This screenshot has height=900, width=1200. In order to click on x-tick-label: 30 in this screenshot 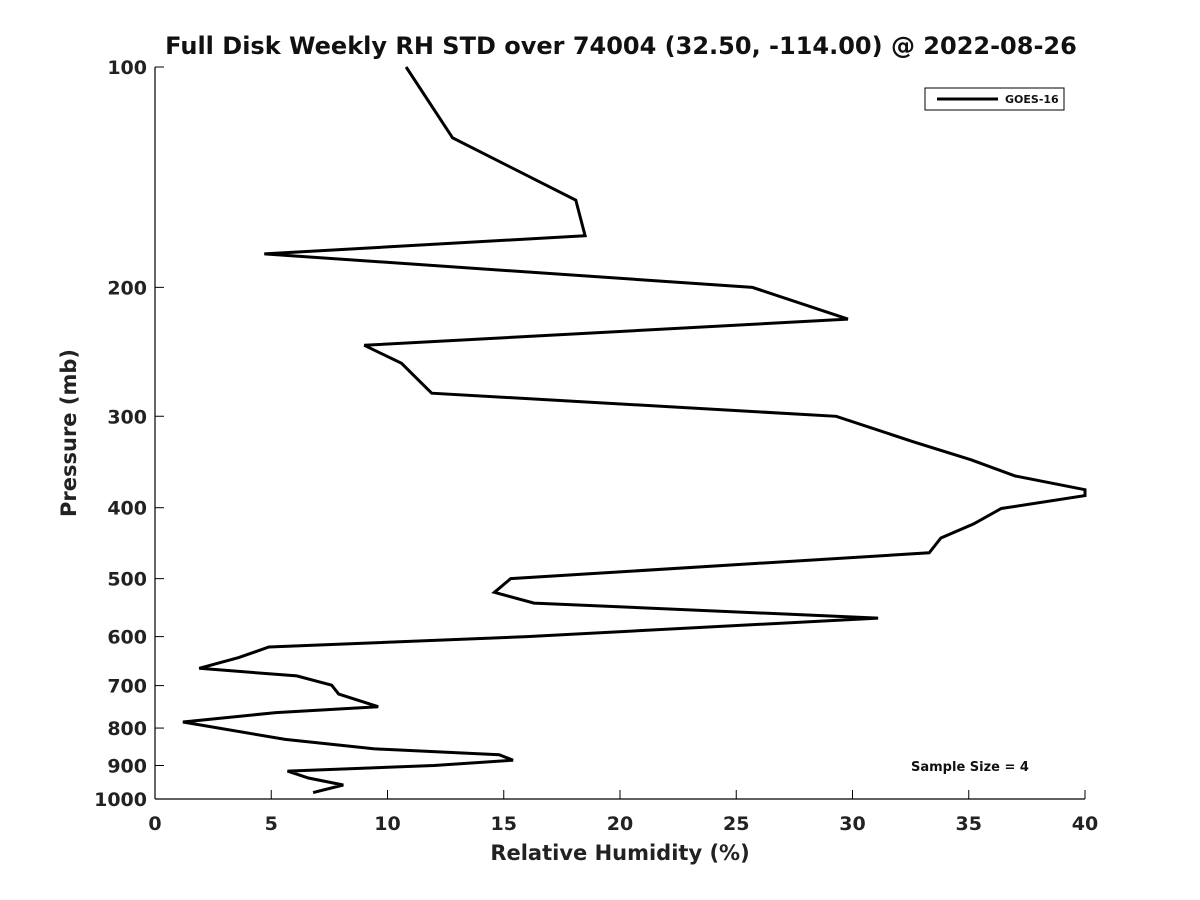, I will do `click(852, 824)`.